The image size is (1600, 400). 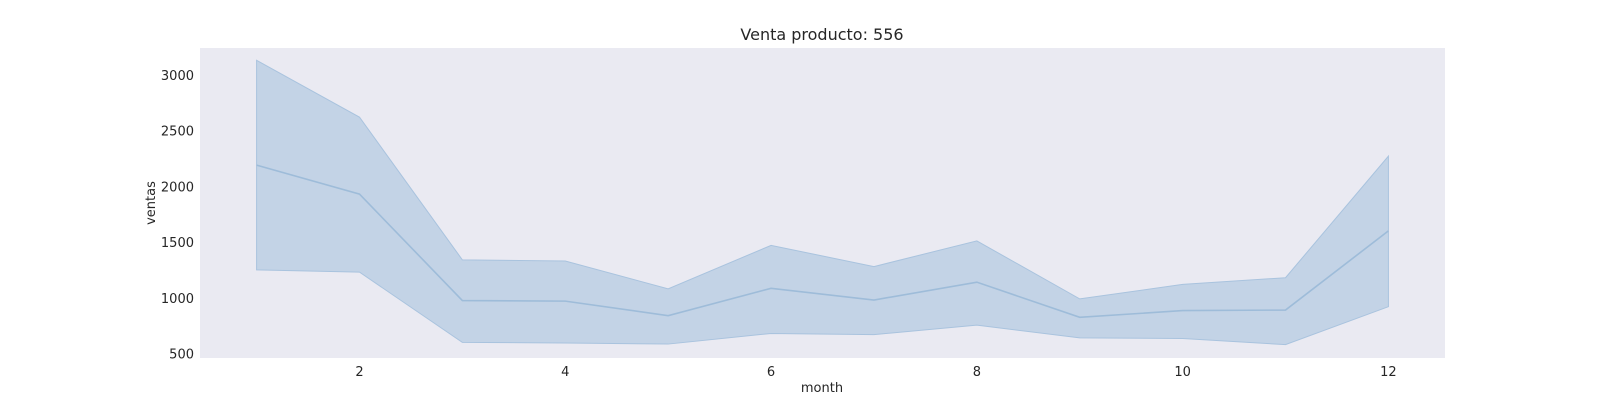 I want to click on chart-title: Venta producto: 556, so click(x=821, y=34).